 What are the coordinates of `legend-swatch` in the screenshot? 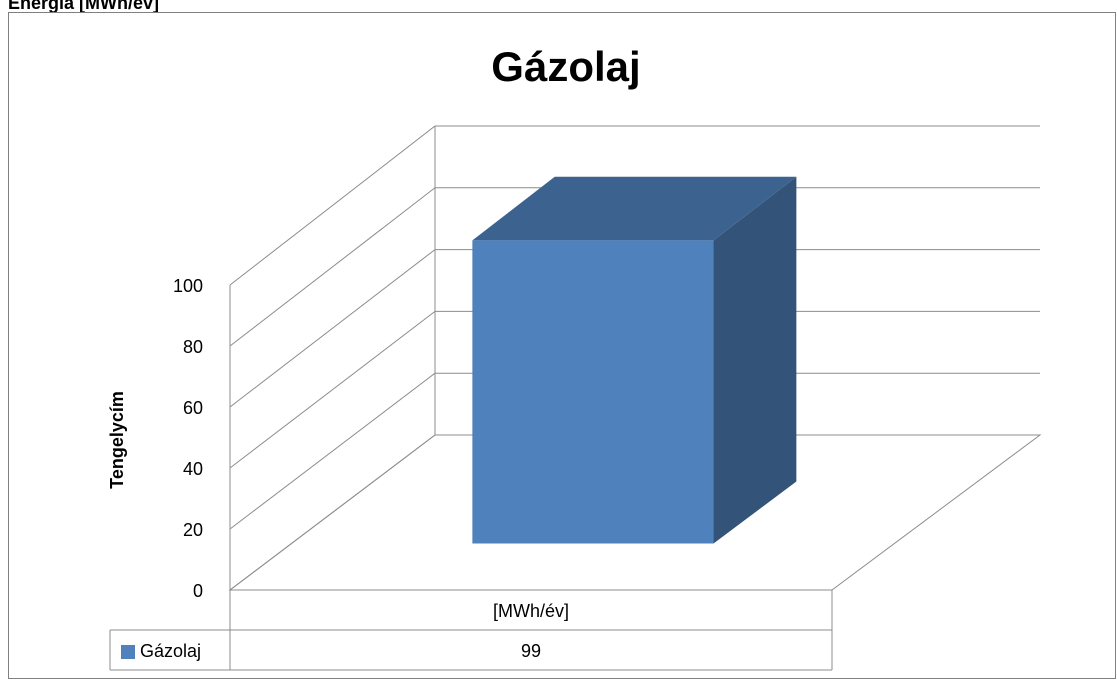 It's located at (128, 652).